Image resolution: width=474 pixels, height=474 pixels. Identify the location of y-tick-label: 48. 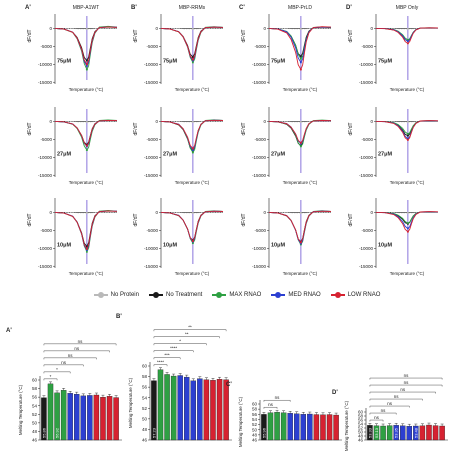
(145, 429).